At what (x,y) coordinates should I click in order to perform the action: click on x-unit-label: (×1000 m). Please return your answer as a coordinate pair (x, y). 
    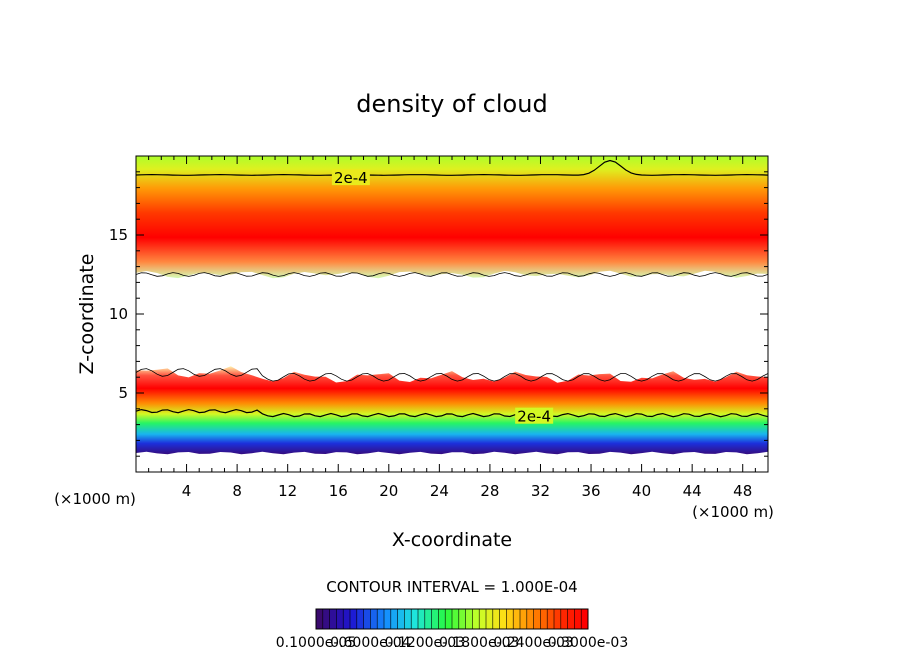
    Looking at the image, I should click on (733, 512).